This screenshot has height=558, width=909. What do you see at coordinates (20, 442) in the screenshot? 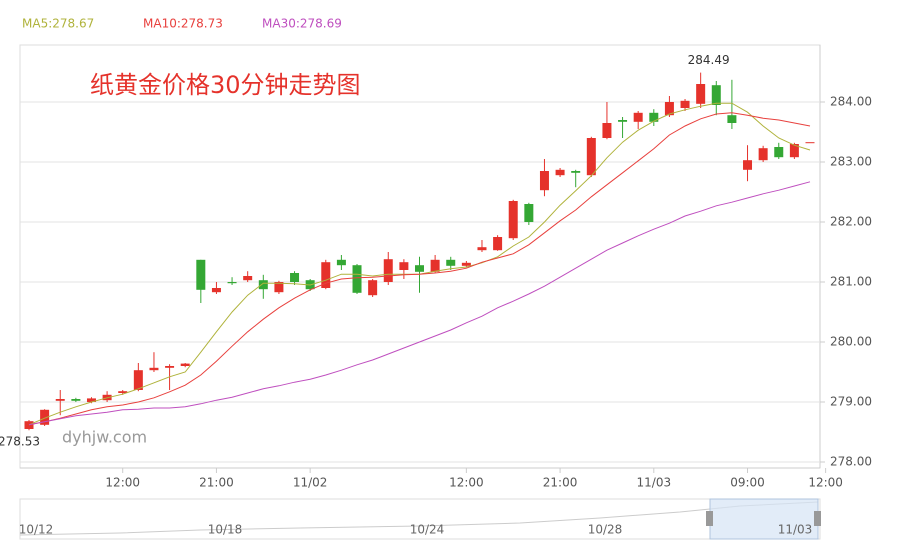
I see `min-label: 278.53` at bounding box center [20, 442].